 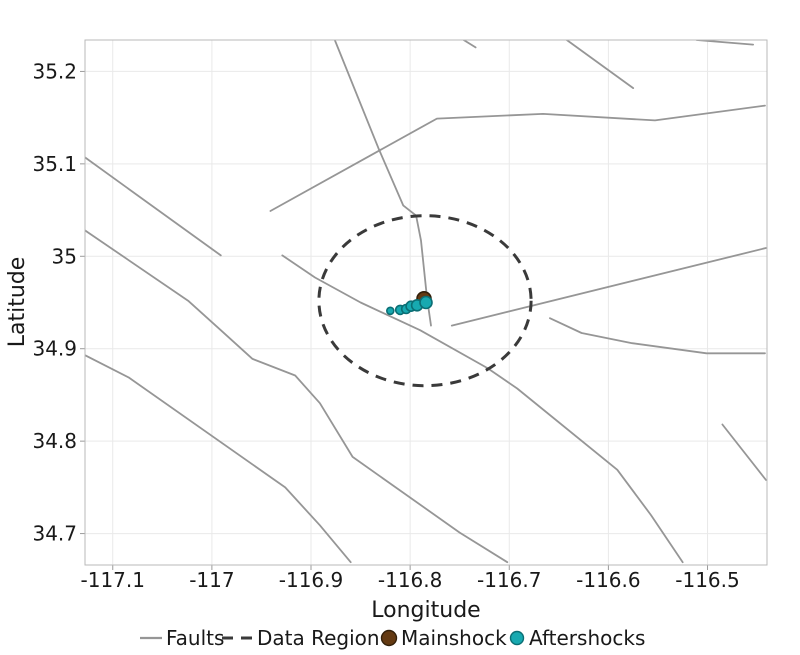 I want to click on legend-item-faults: Faults, so click(x=182, y=638).